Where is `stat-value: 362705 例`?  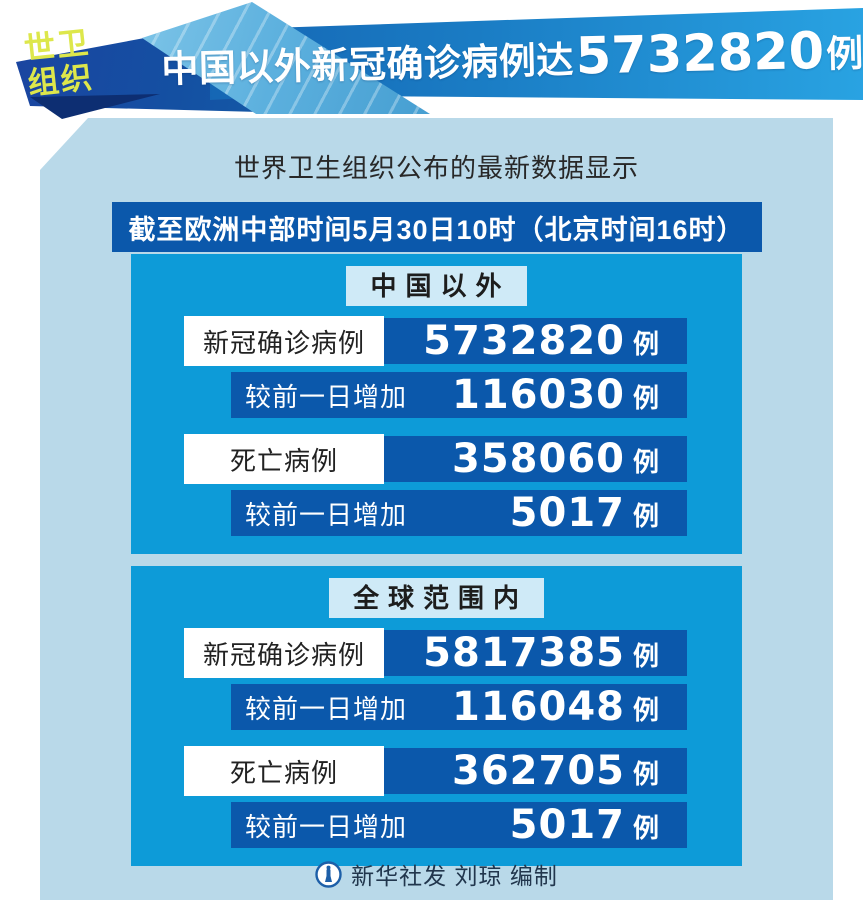
stat-value: 362705 例 is located at coordinates (459, 771).